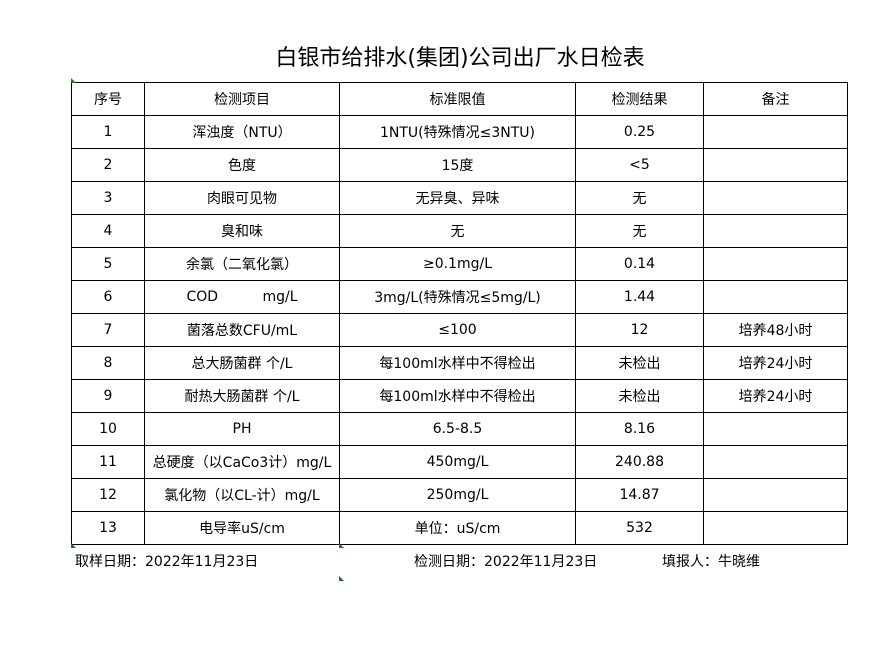 This screenshot has height=649, width=885. What do you see at coordinates (639, 330) in the screenshot?
I see `result-cell: 12` at bounding box center [639, 330].